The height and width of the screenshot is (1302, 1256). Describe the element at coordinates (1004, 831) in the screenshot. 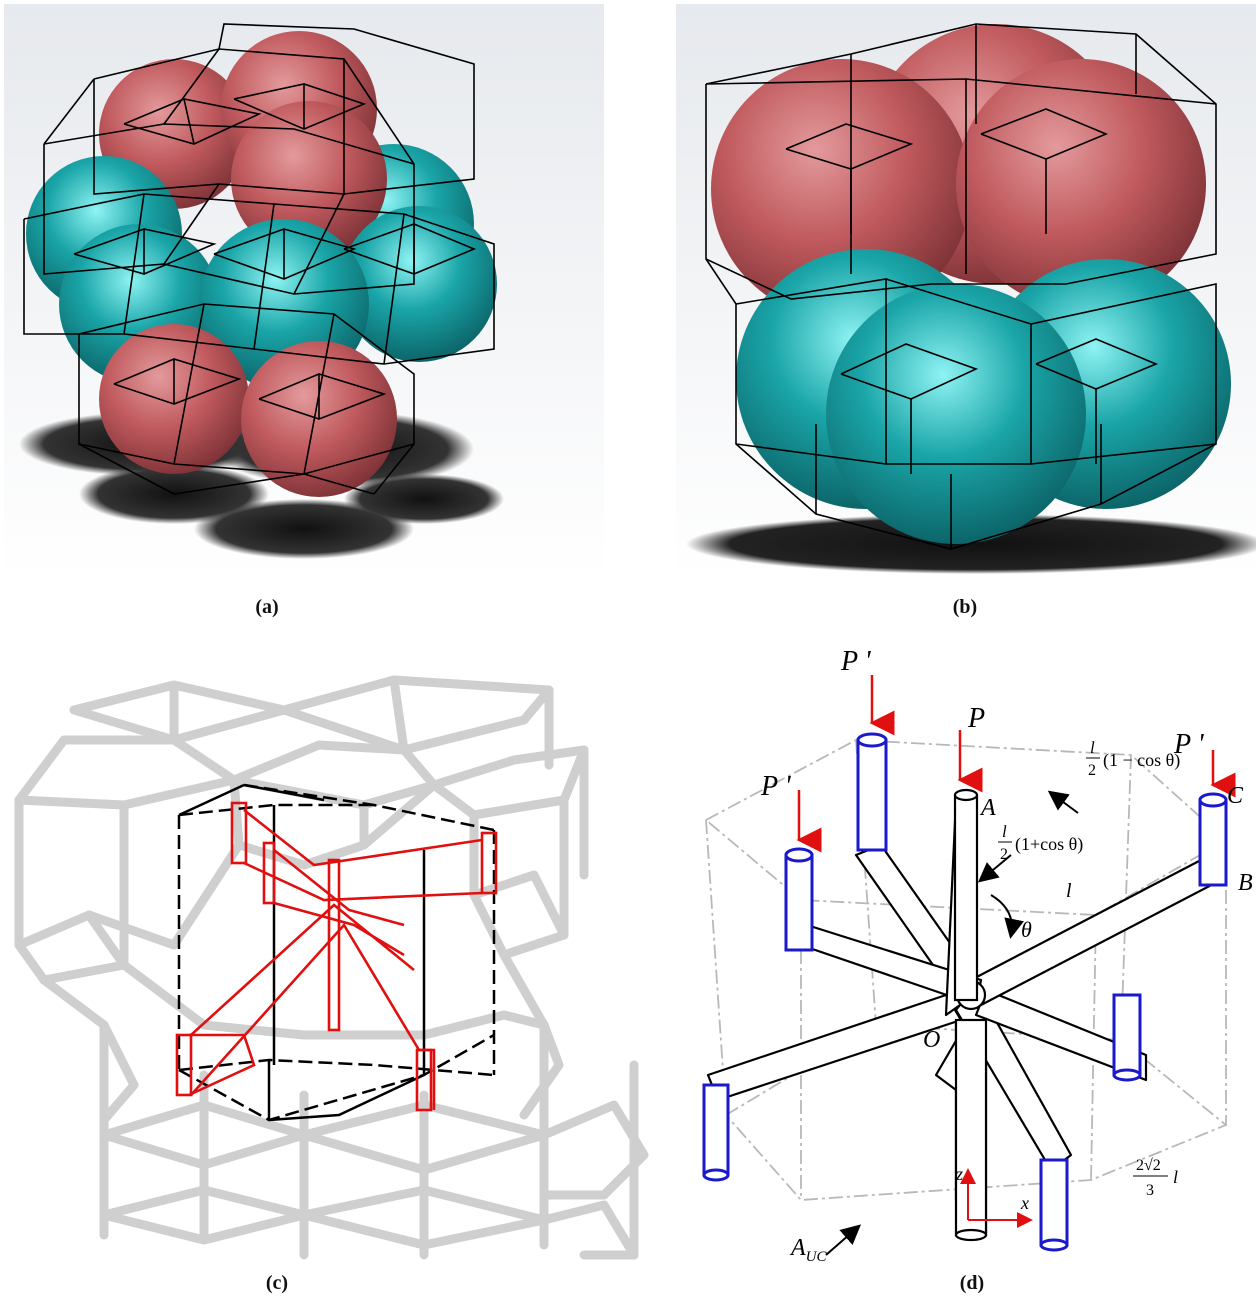

I see `formula-plus-num: l` at that location.